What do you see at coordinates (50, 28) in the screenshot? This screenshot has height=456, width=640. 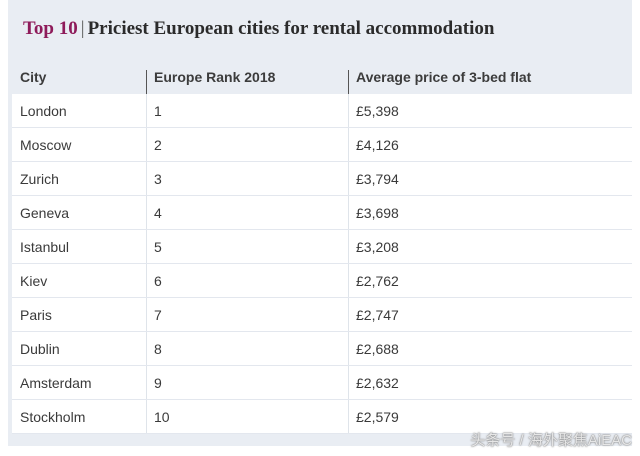 I see `title-accent: Top 10` at bounding box center [50, 28].